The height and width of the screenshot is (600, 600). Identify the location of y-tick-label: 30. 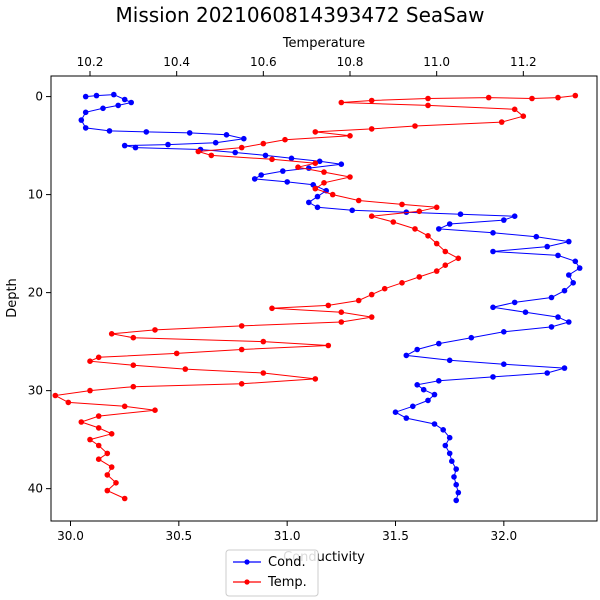
(35, 391).